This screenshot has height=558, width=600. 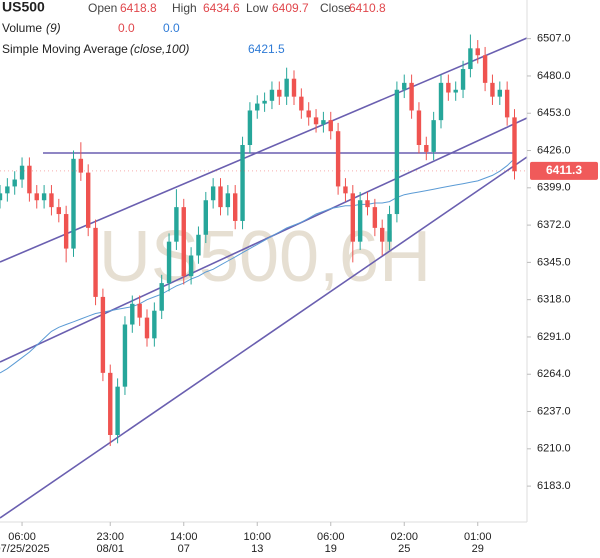 I want to click on y-tick-label: 6264.0, so click(x=554, y=374).